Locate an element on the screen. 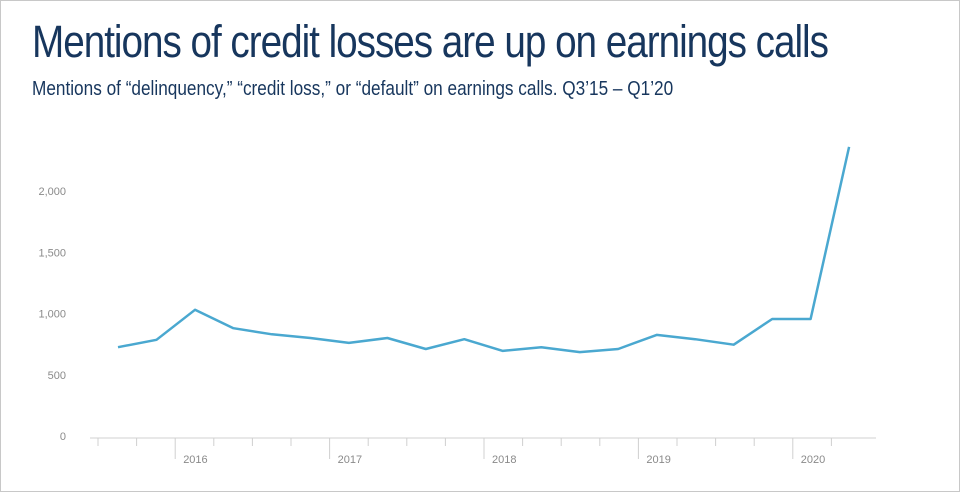 Image resolution: width=960 pixels, height=492 pixels. y-tick-label: 1,500 is located at coordinates (52, 253).